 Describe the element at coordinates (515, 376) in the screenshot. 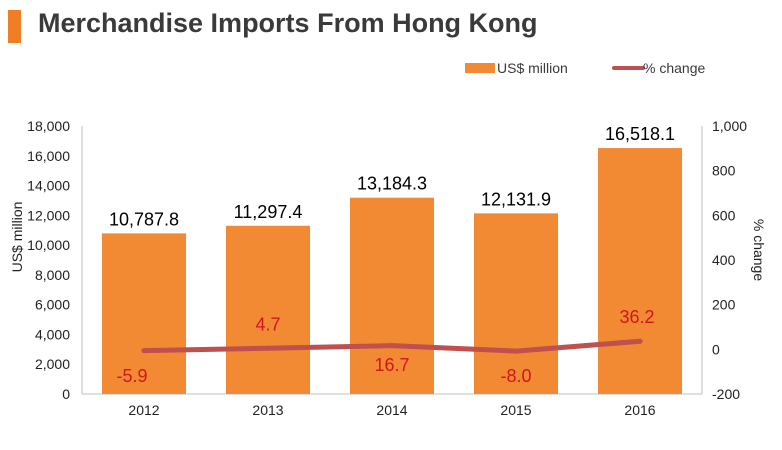

I see `pct-value-label: -8.0` at that location.